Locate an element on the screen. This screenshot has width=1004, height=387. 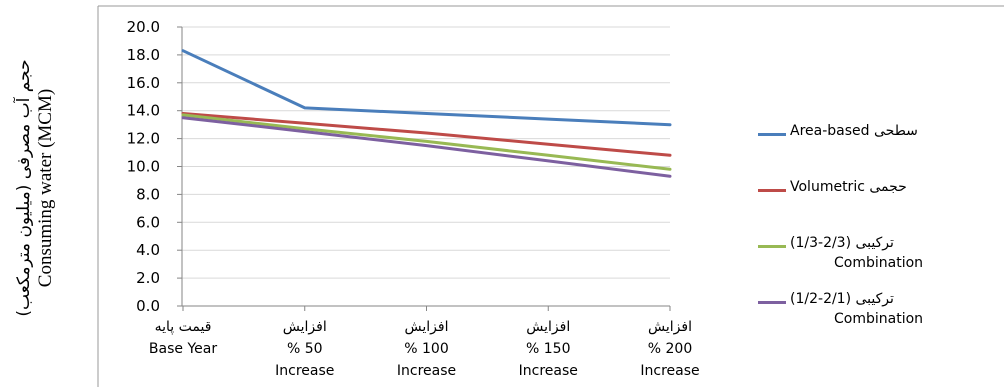
y-tick-label: 2.0 is located at coordinates (148, 278).